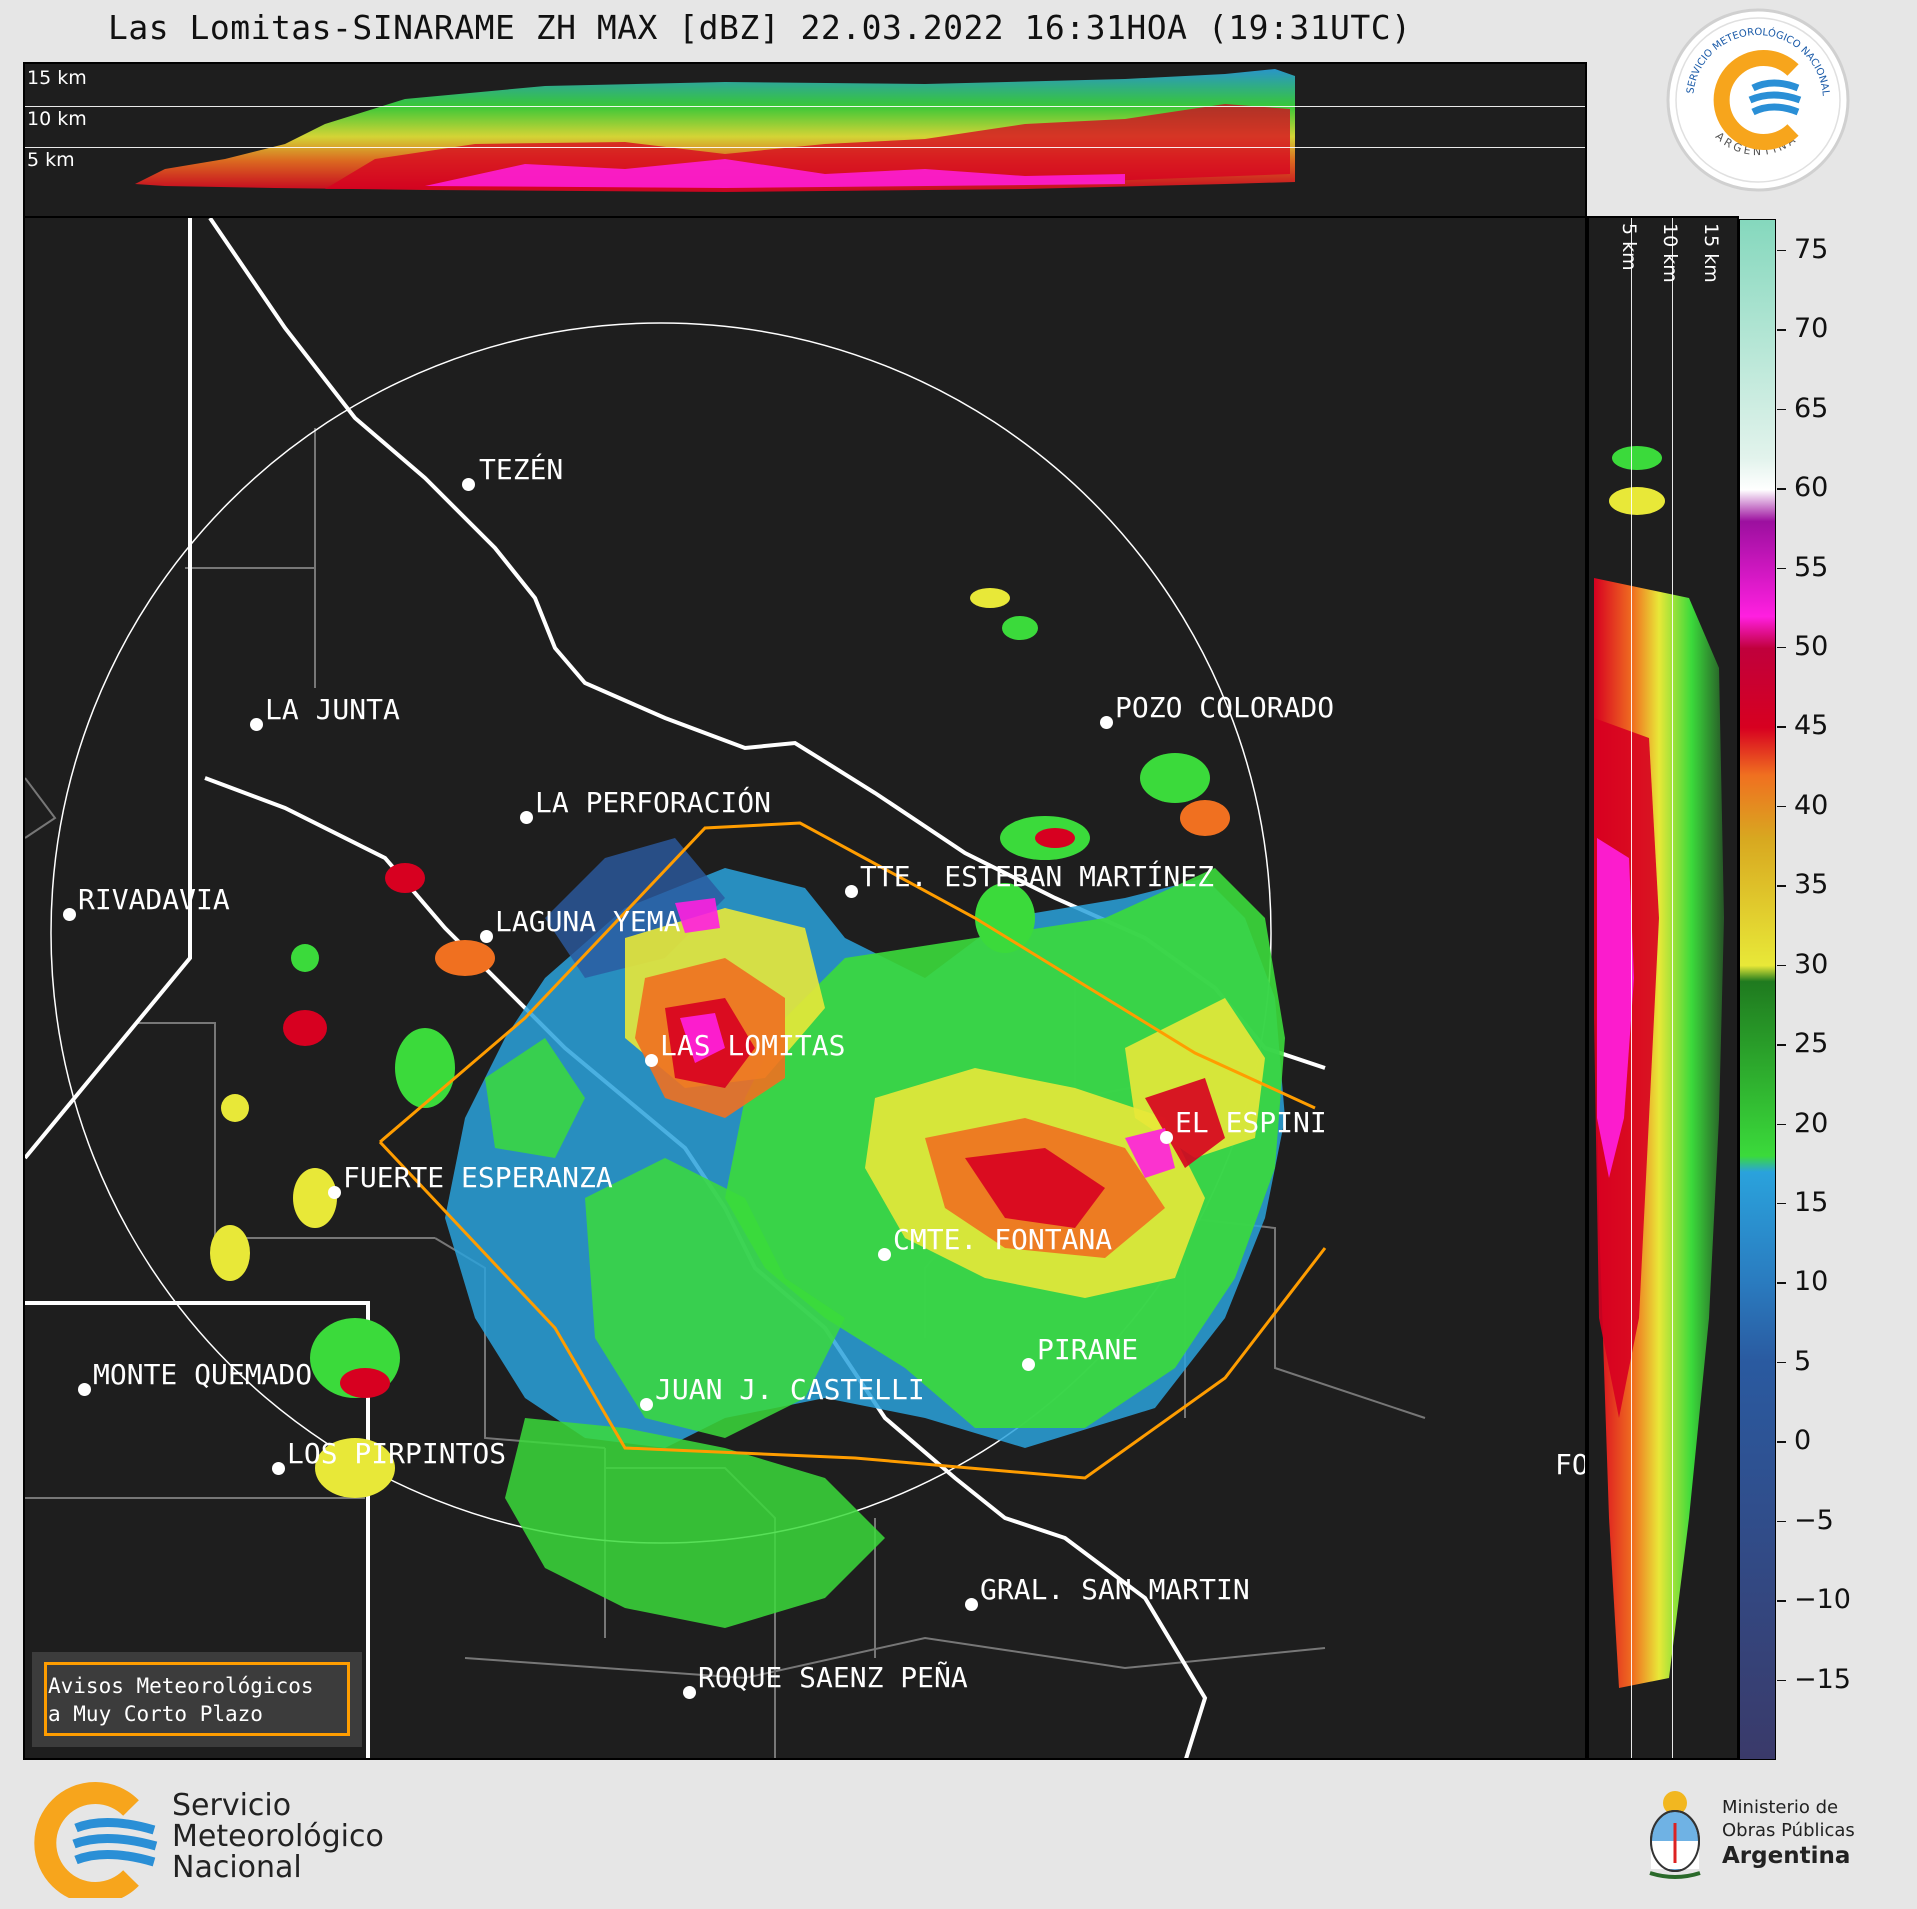  What do you see at coordinates (521, 469) in the screenshot?
I see `city-label-tezen: TEZÉN` at bounding box center [521, 469].